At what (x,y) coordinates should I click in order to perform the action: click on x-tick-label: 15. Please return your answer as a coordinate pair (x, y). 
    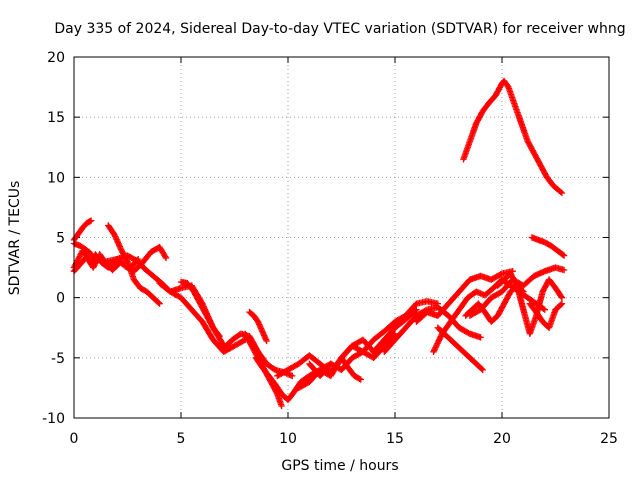
    Looking at the image, I should click on (395, 439).